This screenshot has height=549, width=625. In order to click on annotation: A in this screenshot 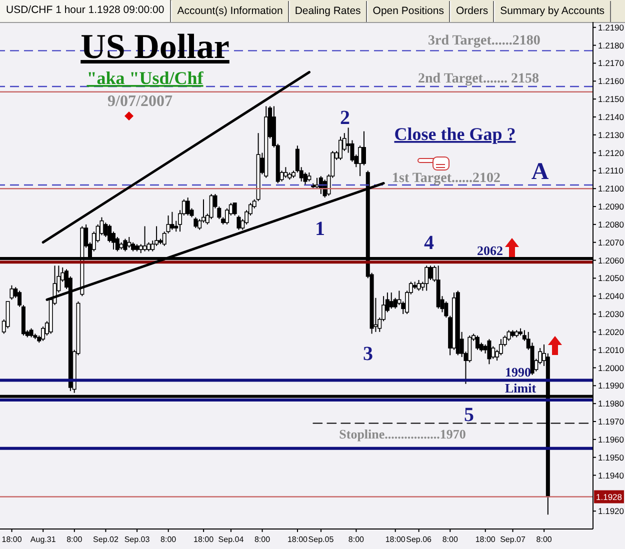, I will do `click(540, 172)`.